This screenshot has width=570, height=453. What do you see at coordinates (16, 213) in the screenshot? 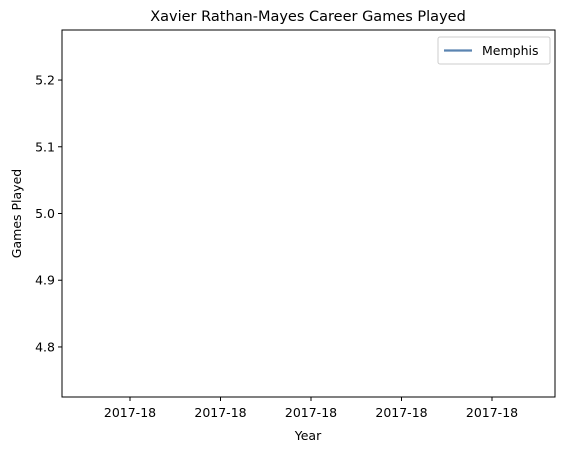
I see `y-axis-label: Games Played` at bounding box center [16, 213].